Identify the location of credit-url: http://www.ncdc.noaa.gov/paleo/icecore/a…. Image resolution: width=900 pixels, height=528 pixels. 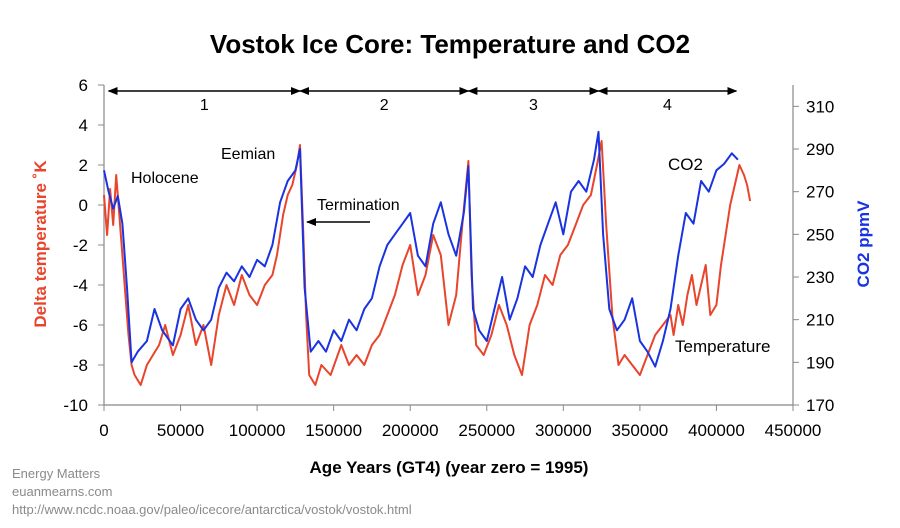
(212, 509).